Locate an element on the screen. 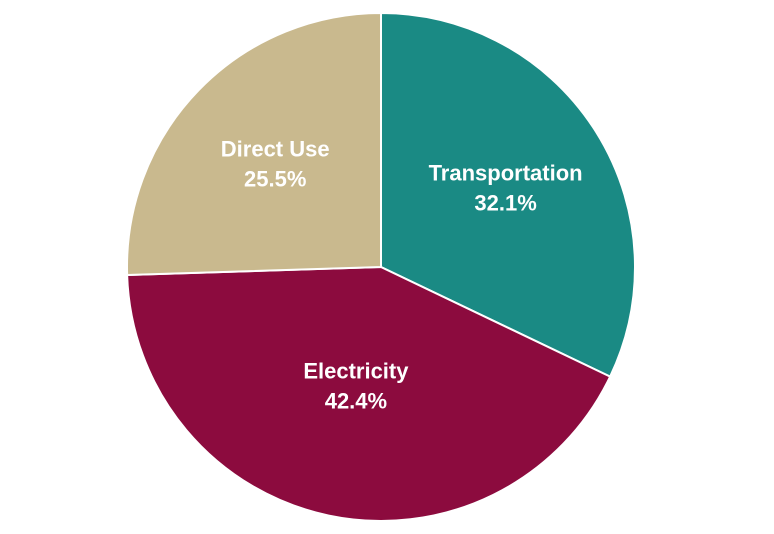 The image size is (774, 534). slice-value-direct-use: 25.5% is located at coordinates (275, 179).